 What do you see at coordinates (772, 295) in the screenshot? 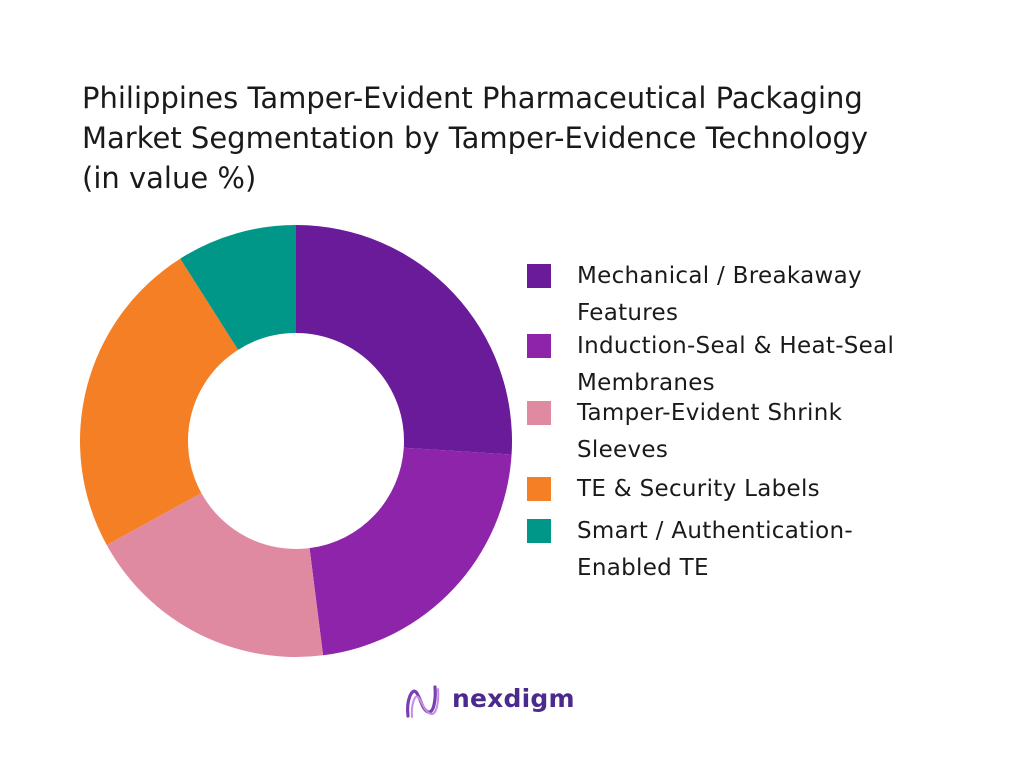
I see `legend-label: Mechanical / Breakaway Features` at bounding box center [772, 295].